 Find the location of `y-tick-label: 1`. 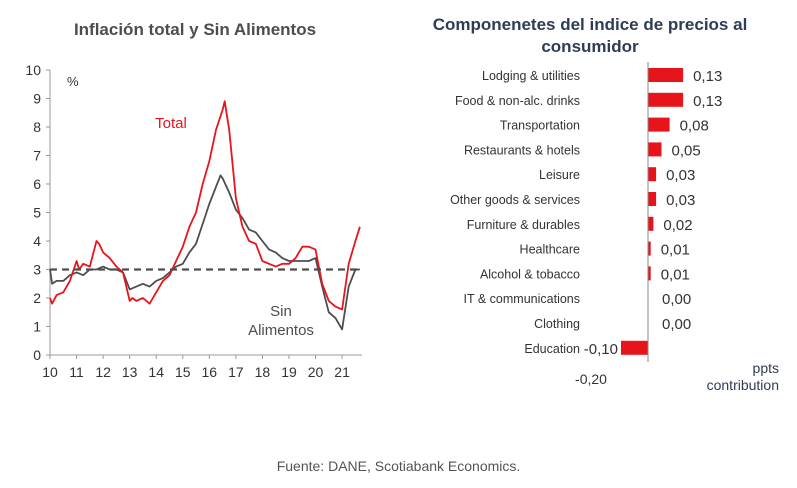

y-tick-label: 1 is located at coordinates (37, 327).